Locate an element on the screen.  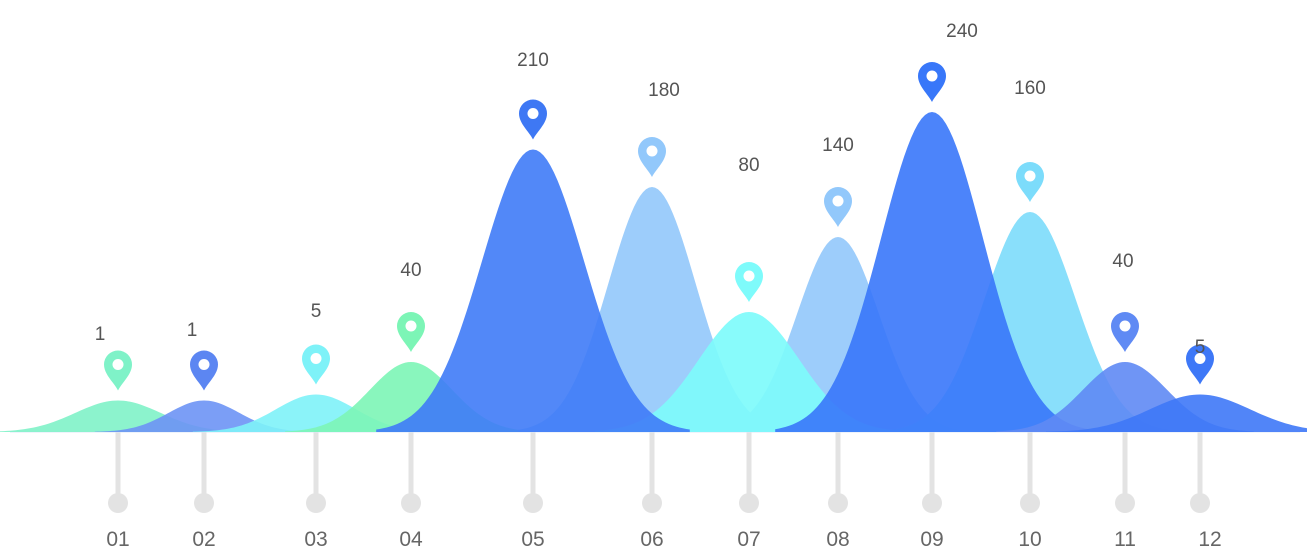
tick-label-08: 08 is located at coordinates (837, 539).